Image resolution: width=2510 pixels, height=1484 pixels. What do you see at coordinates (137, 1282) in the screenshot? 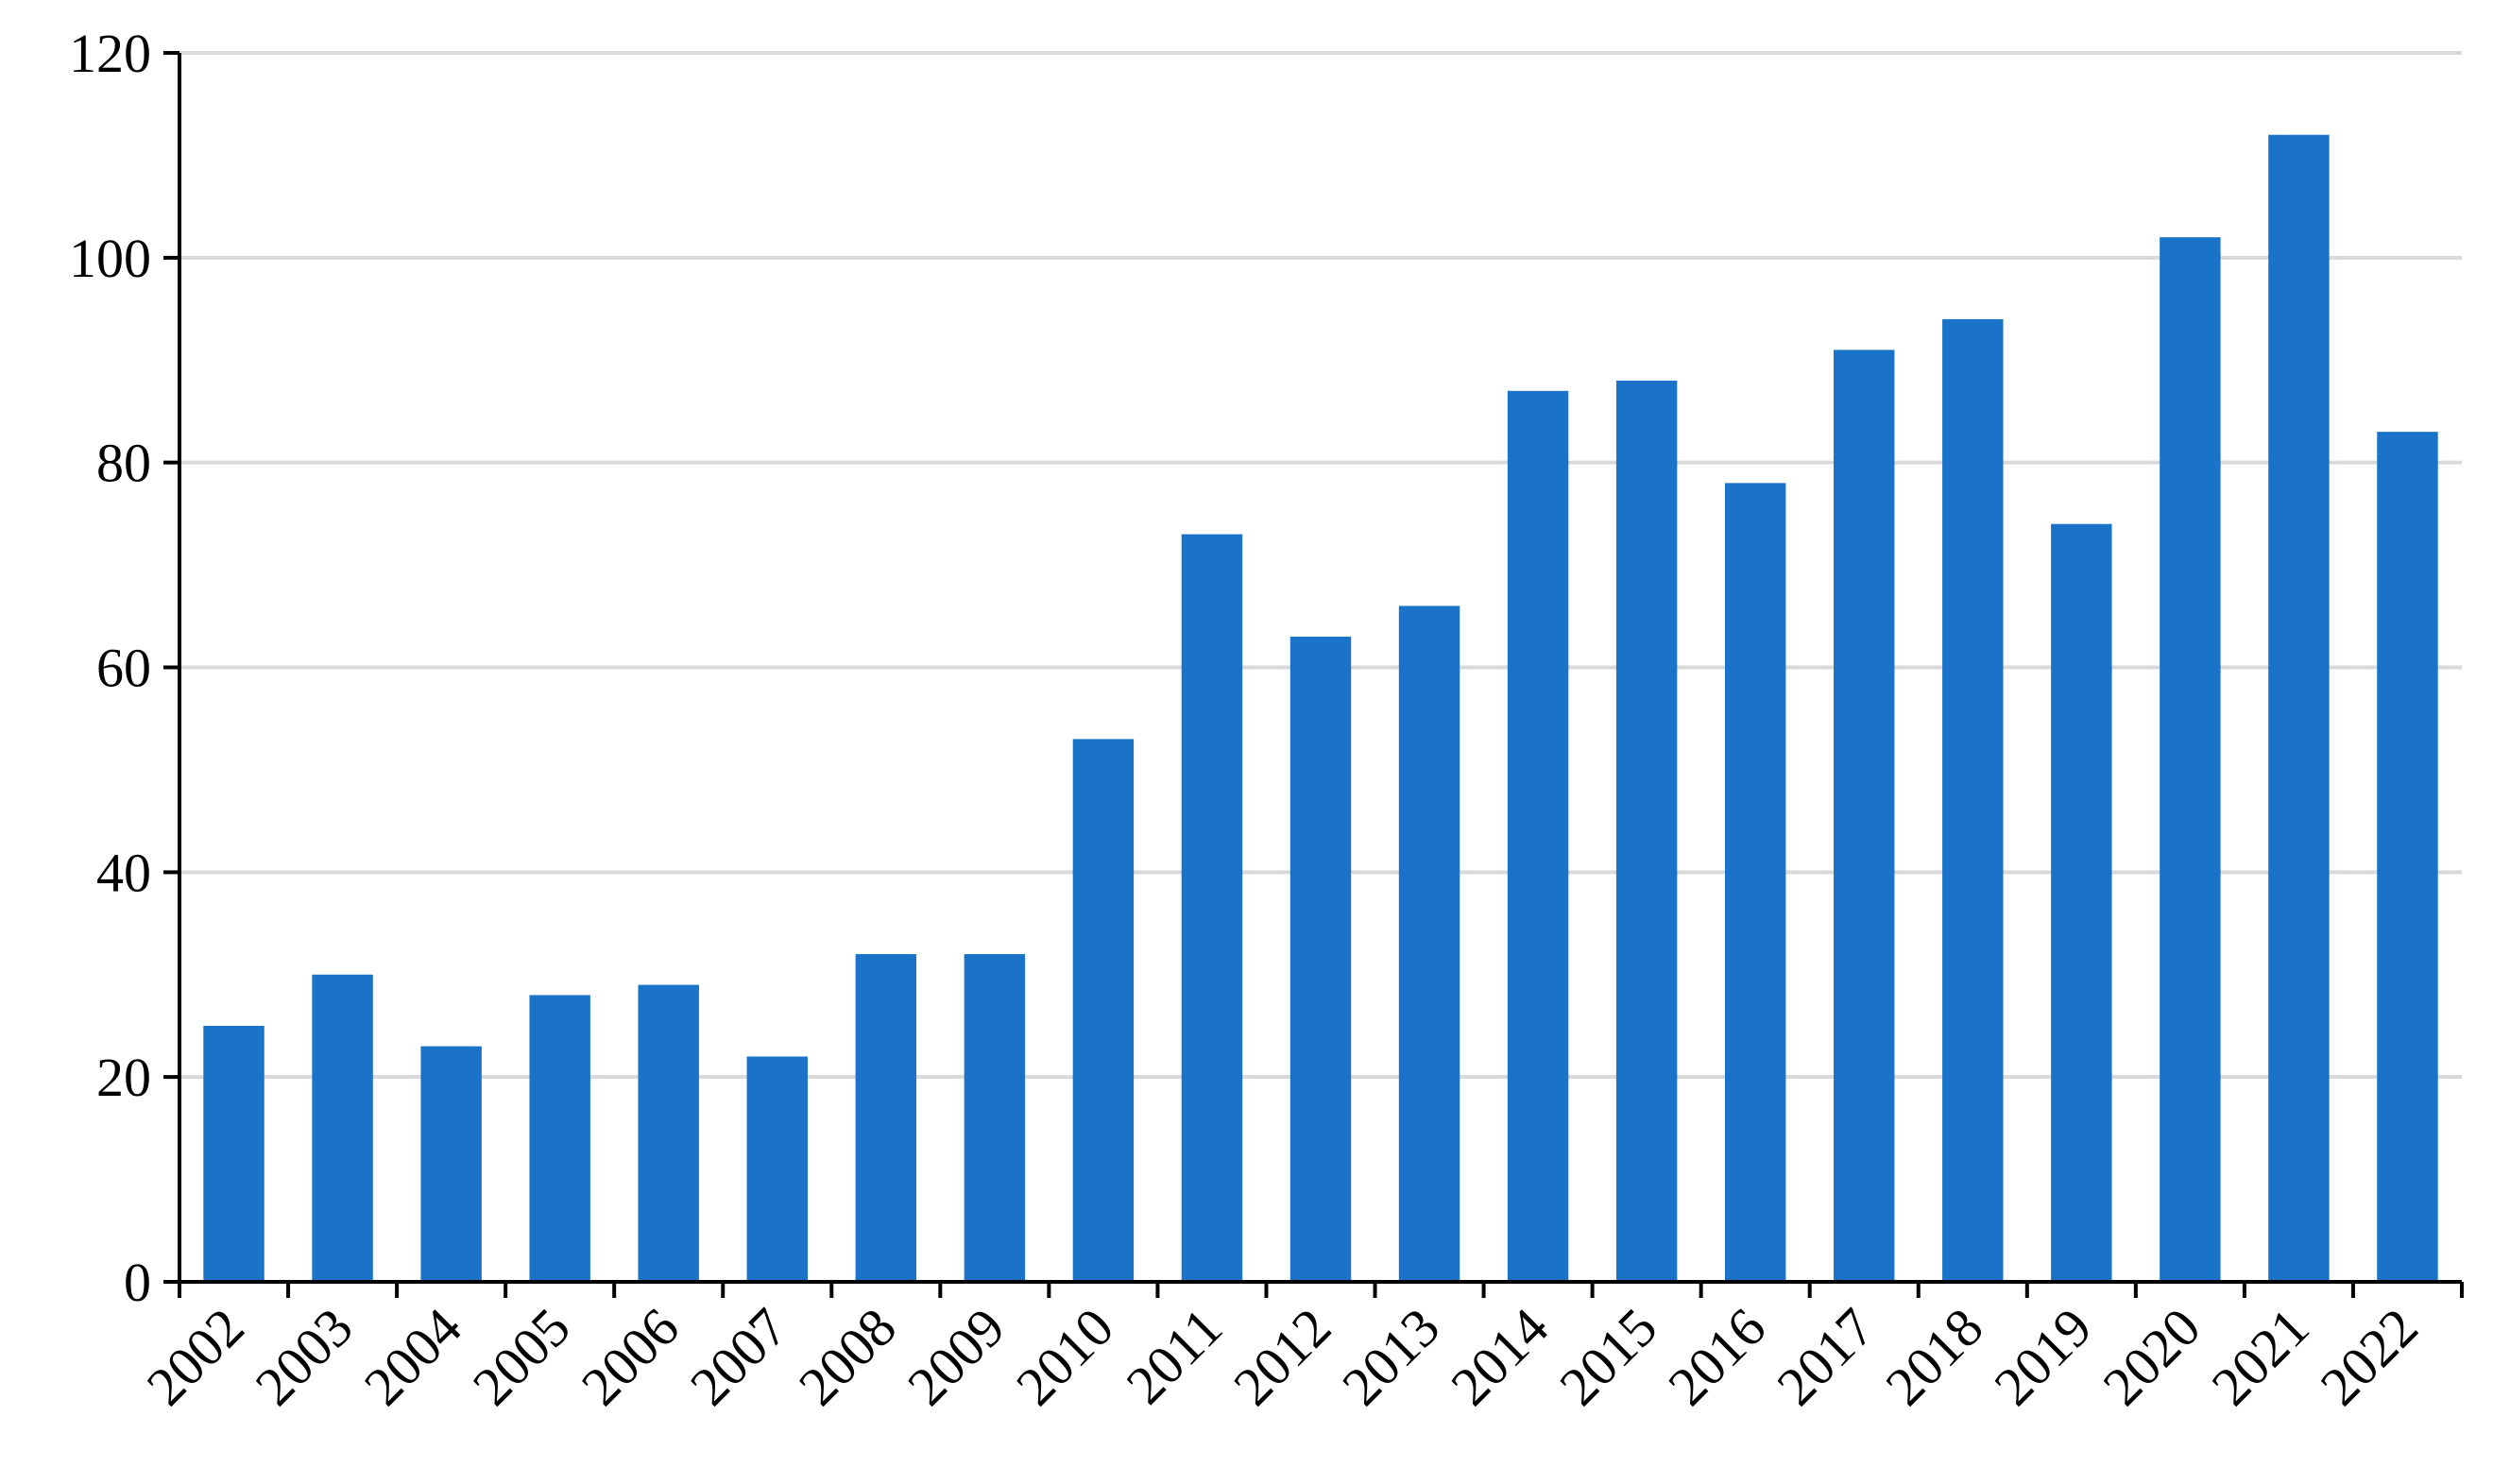
I see `y-tick-label: 0` at bounding box center [137, 1282].